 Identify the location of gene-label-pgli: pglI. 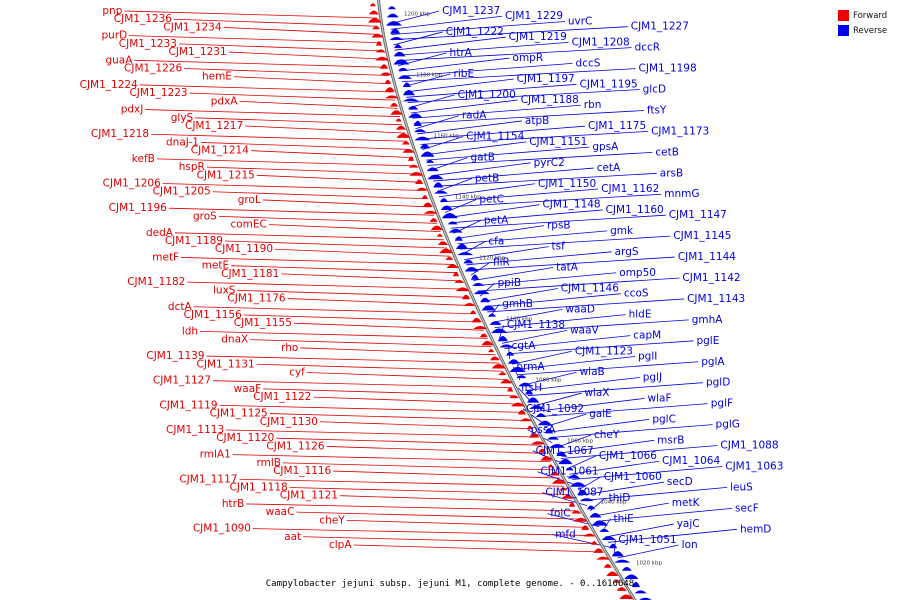
(647, 357).